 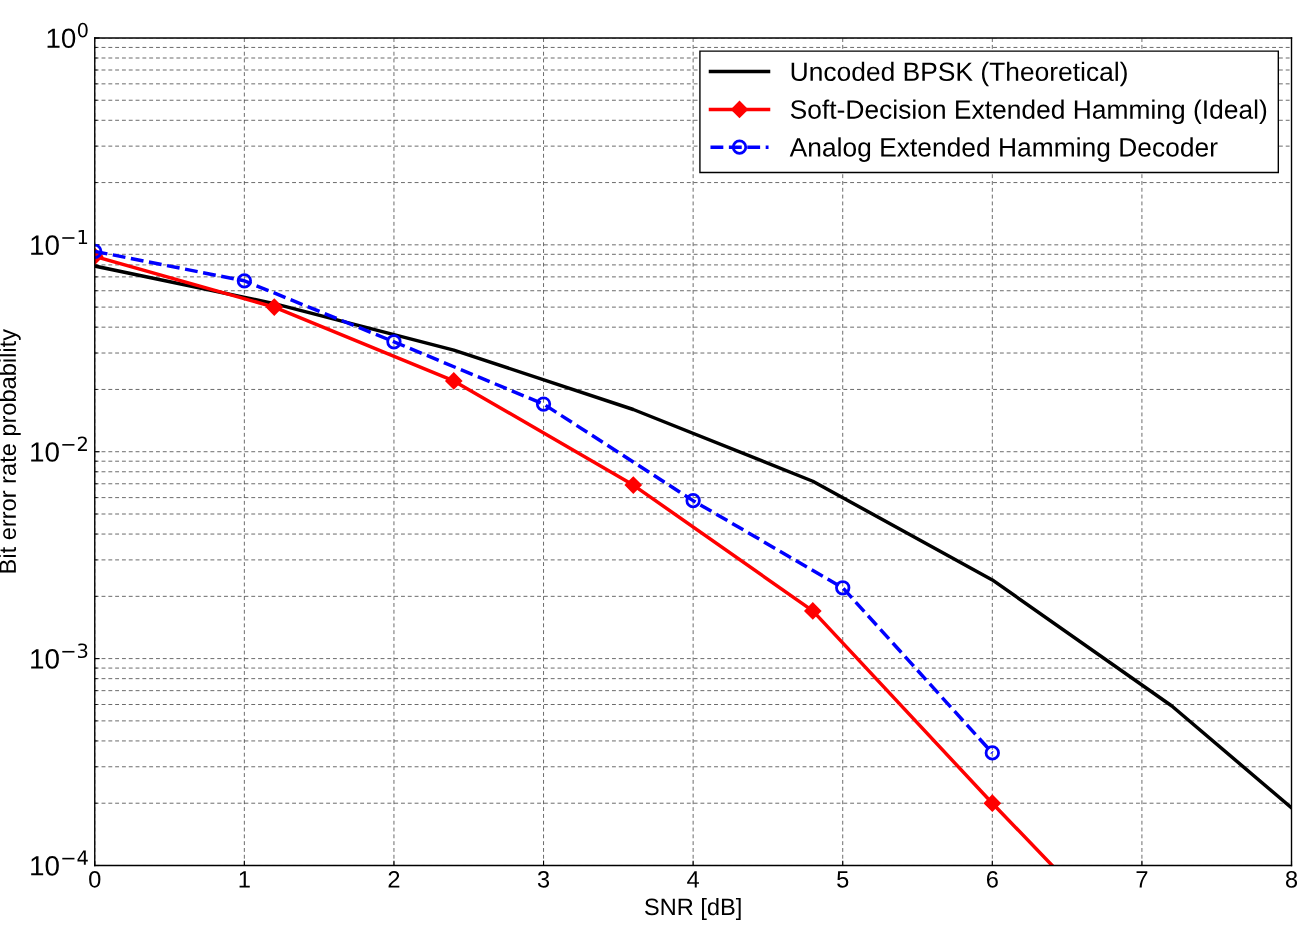 What do you see at coordinates (67, 35) in the screenshot?
I see `y-tick-label: 10$^{0}$` at bounding box center [67, 35].